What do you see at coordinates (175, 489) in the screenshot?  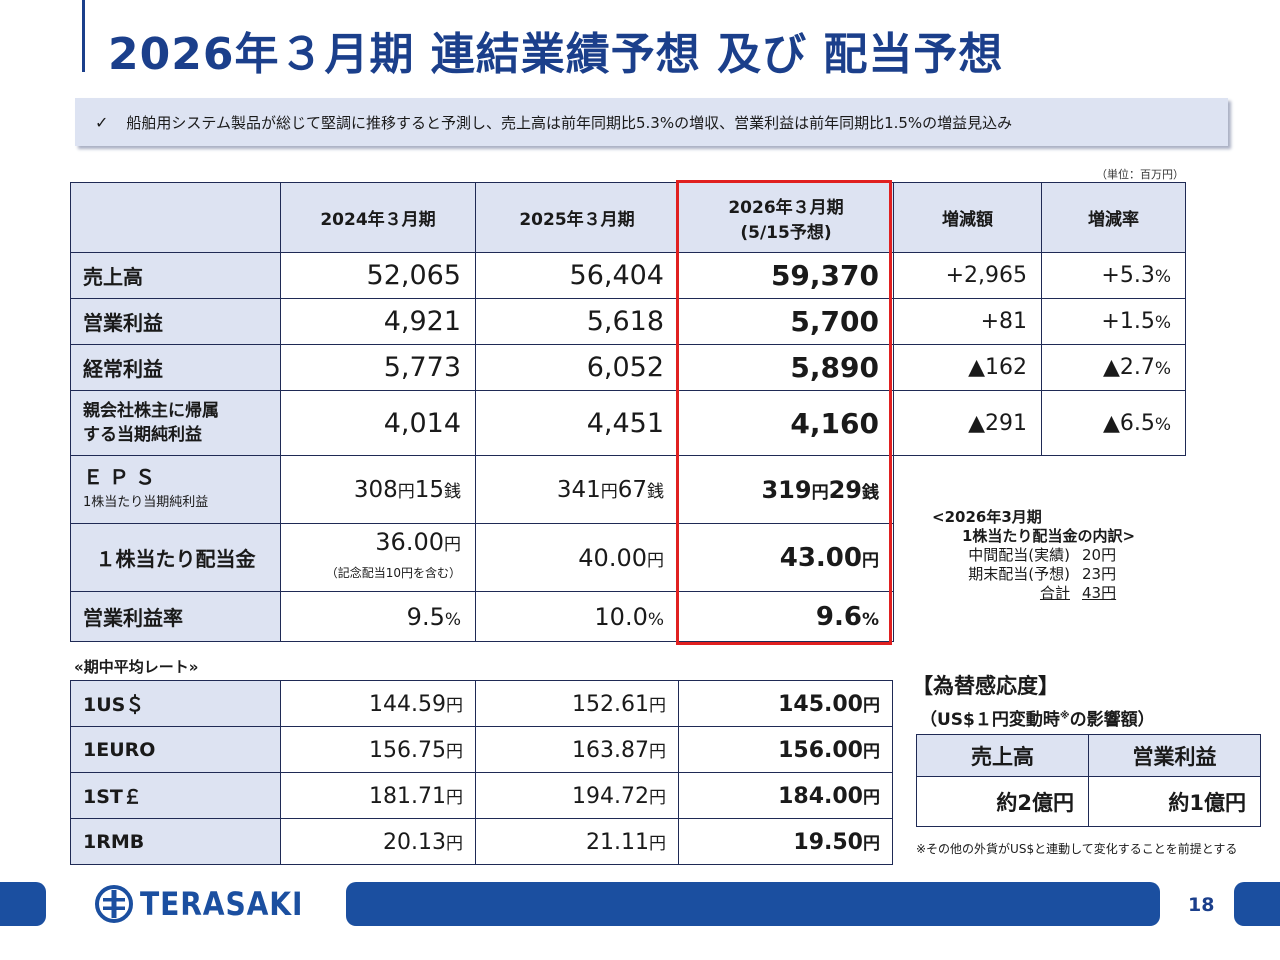 I see `eps-label: ＥＰＳ 1株当たり当期純利益` at bounding box center [175, 489].